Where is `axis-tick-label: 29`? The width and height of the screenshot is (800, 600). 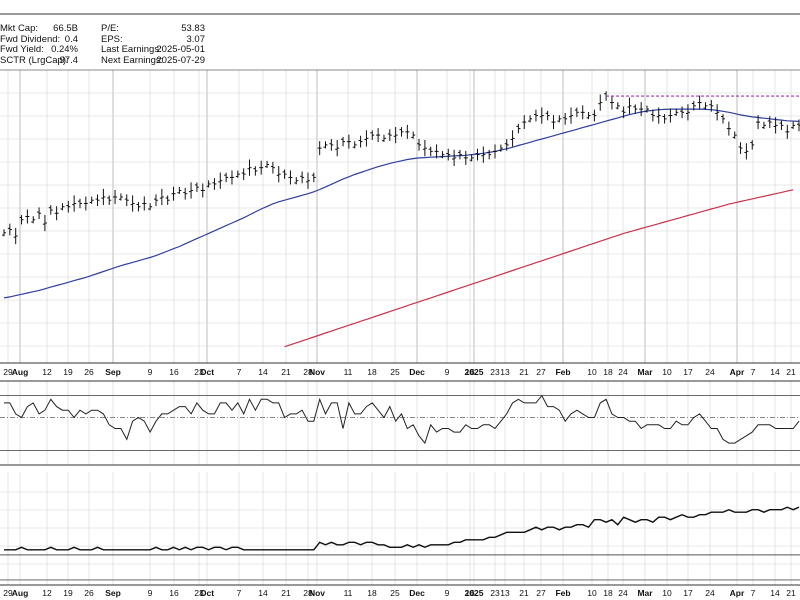 axis-tick-label: 29 is located at coordinates (8, 372).